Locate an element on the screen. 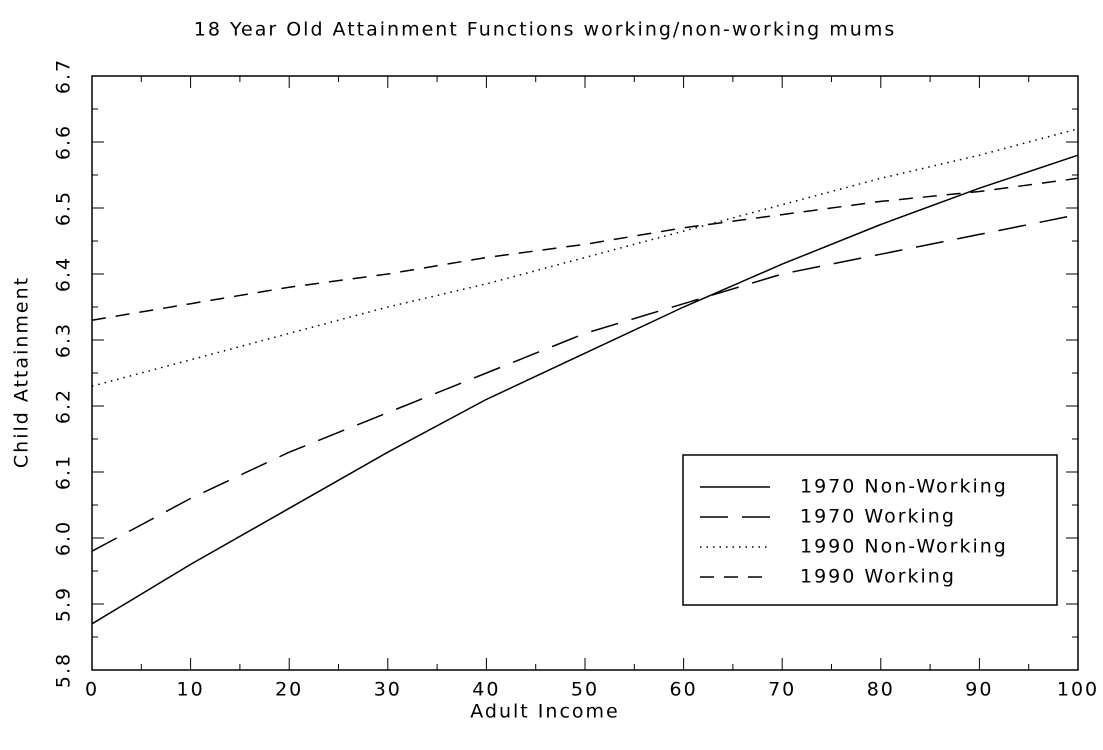 The width and height of the screenshot is (1103, 750). y-tick-label: 6.2 is located at coordinates (64, 406).